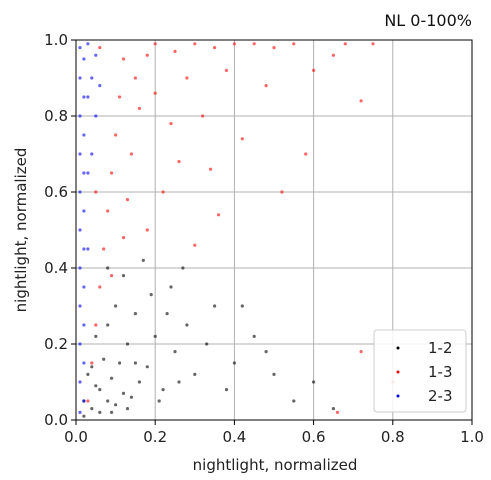  Describe the element at coordinates (472, 437) in the screenshot. I see `x-tick-label: 1.0` at that location.